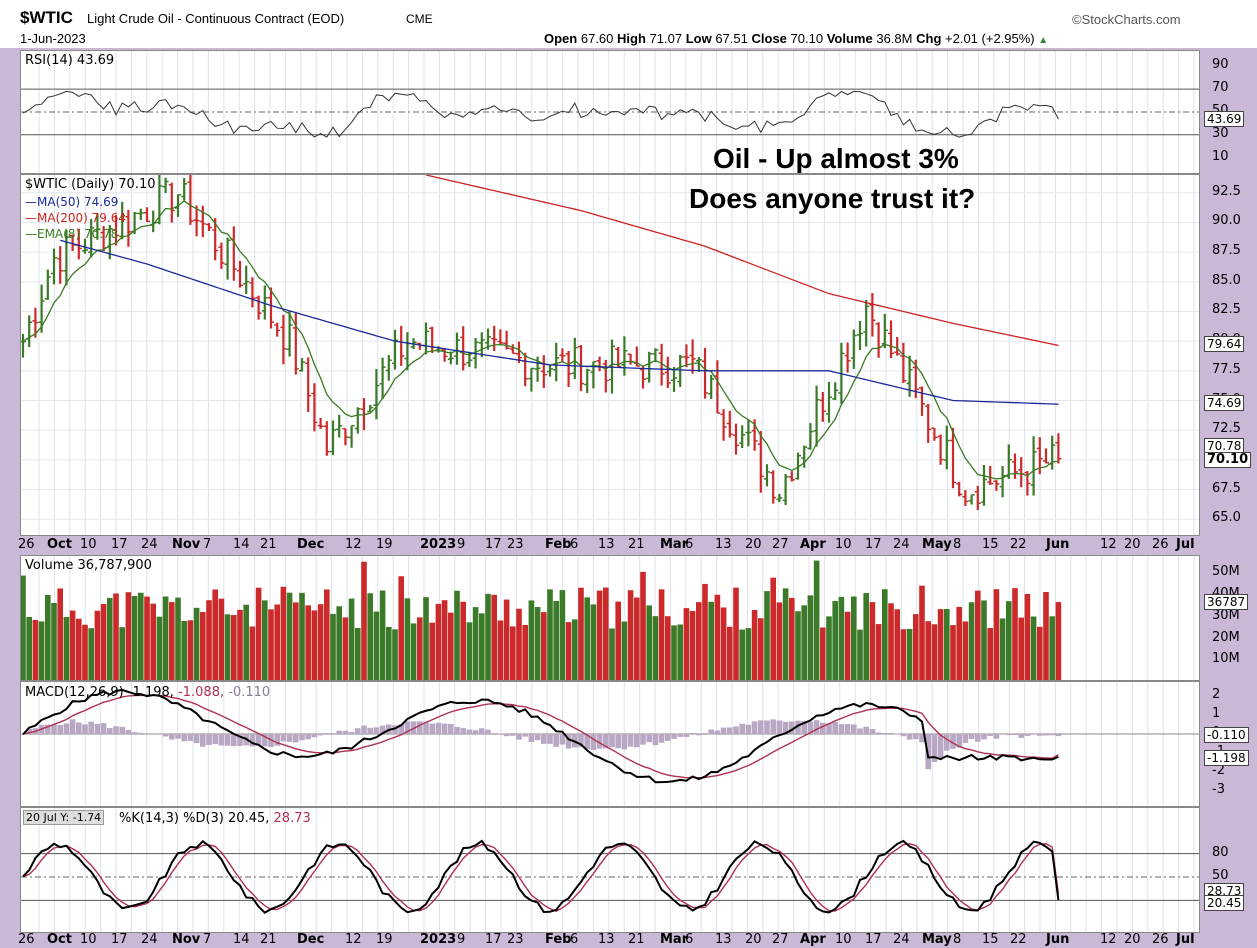  What do you see at coordinates (1216, 694) in the screenshot?
I see `macd-tick: 2` at bounding box center [1216, 694].